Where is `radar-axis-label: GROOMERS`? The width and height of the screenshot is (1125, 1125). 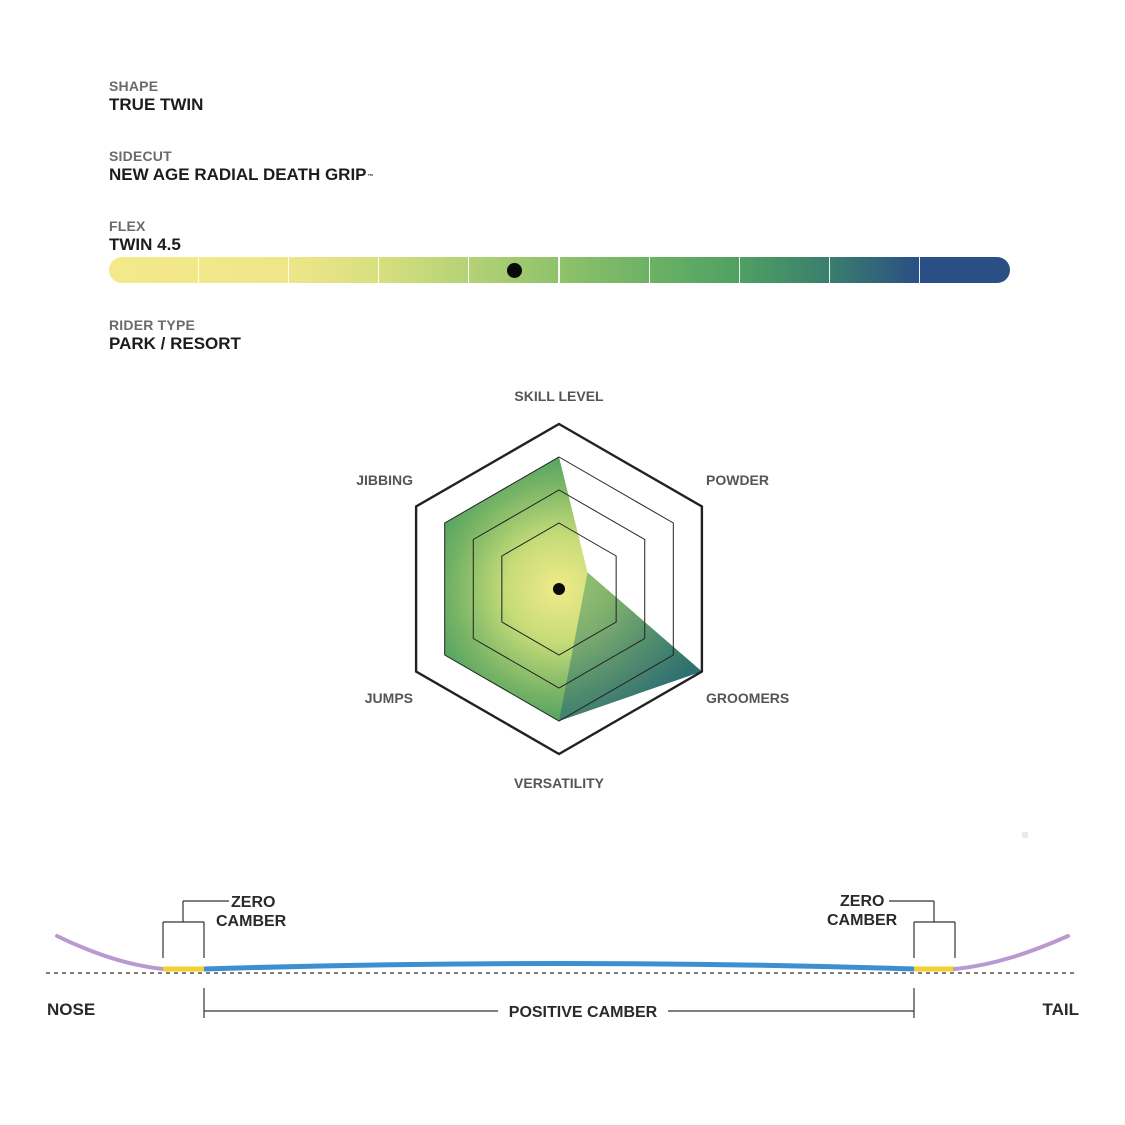
radar-axis-label: GROOMERS is located at coordinates (747, 698).